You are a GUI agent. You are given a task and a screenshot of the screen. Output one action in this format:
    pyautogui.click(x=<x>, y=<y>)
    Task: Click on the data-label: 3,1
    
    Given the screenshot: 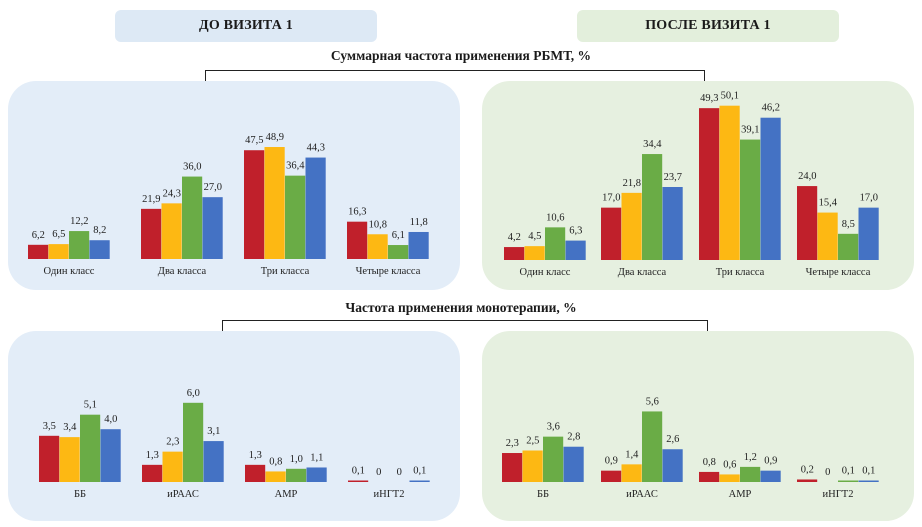 What is the action you would take?
    pyautogui.click(x=213, y=431)
    